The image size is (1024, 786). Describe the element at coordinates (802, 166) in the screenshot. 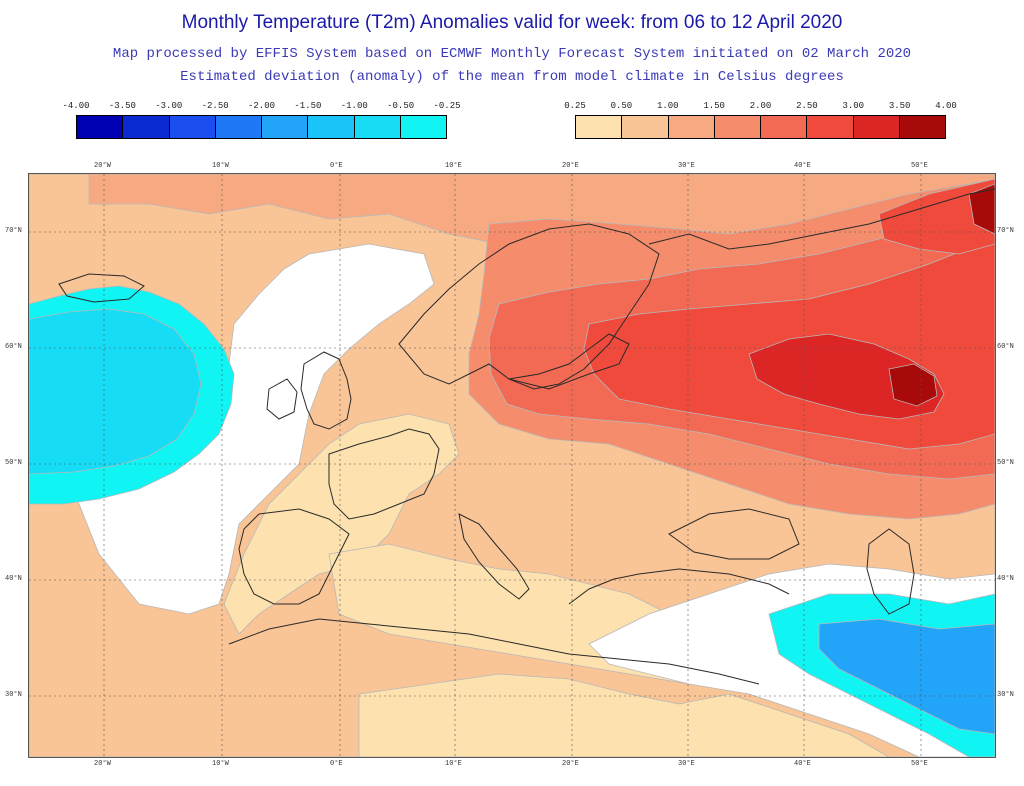

I see `longitude-label-top: 40°E` at that location.